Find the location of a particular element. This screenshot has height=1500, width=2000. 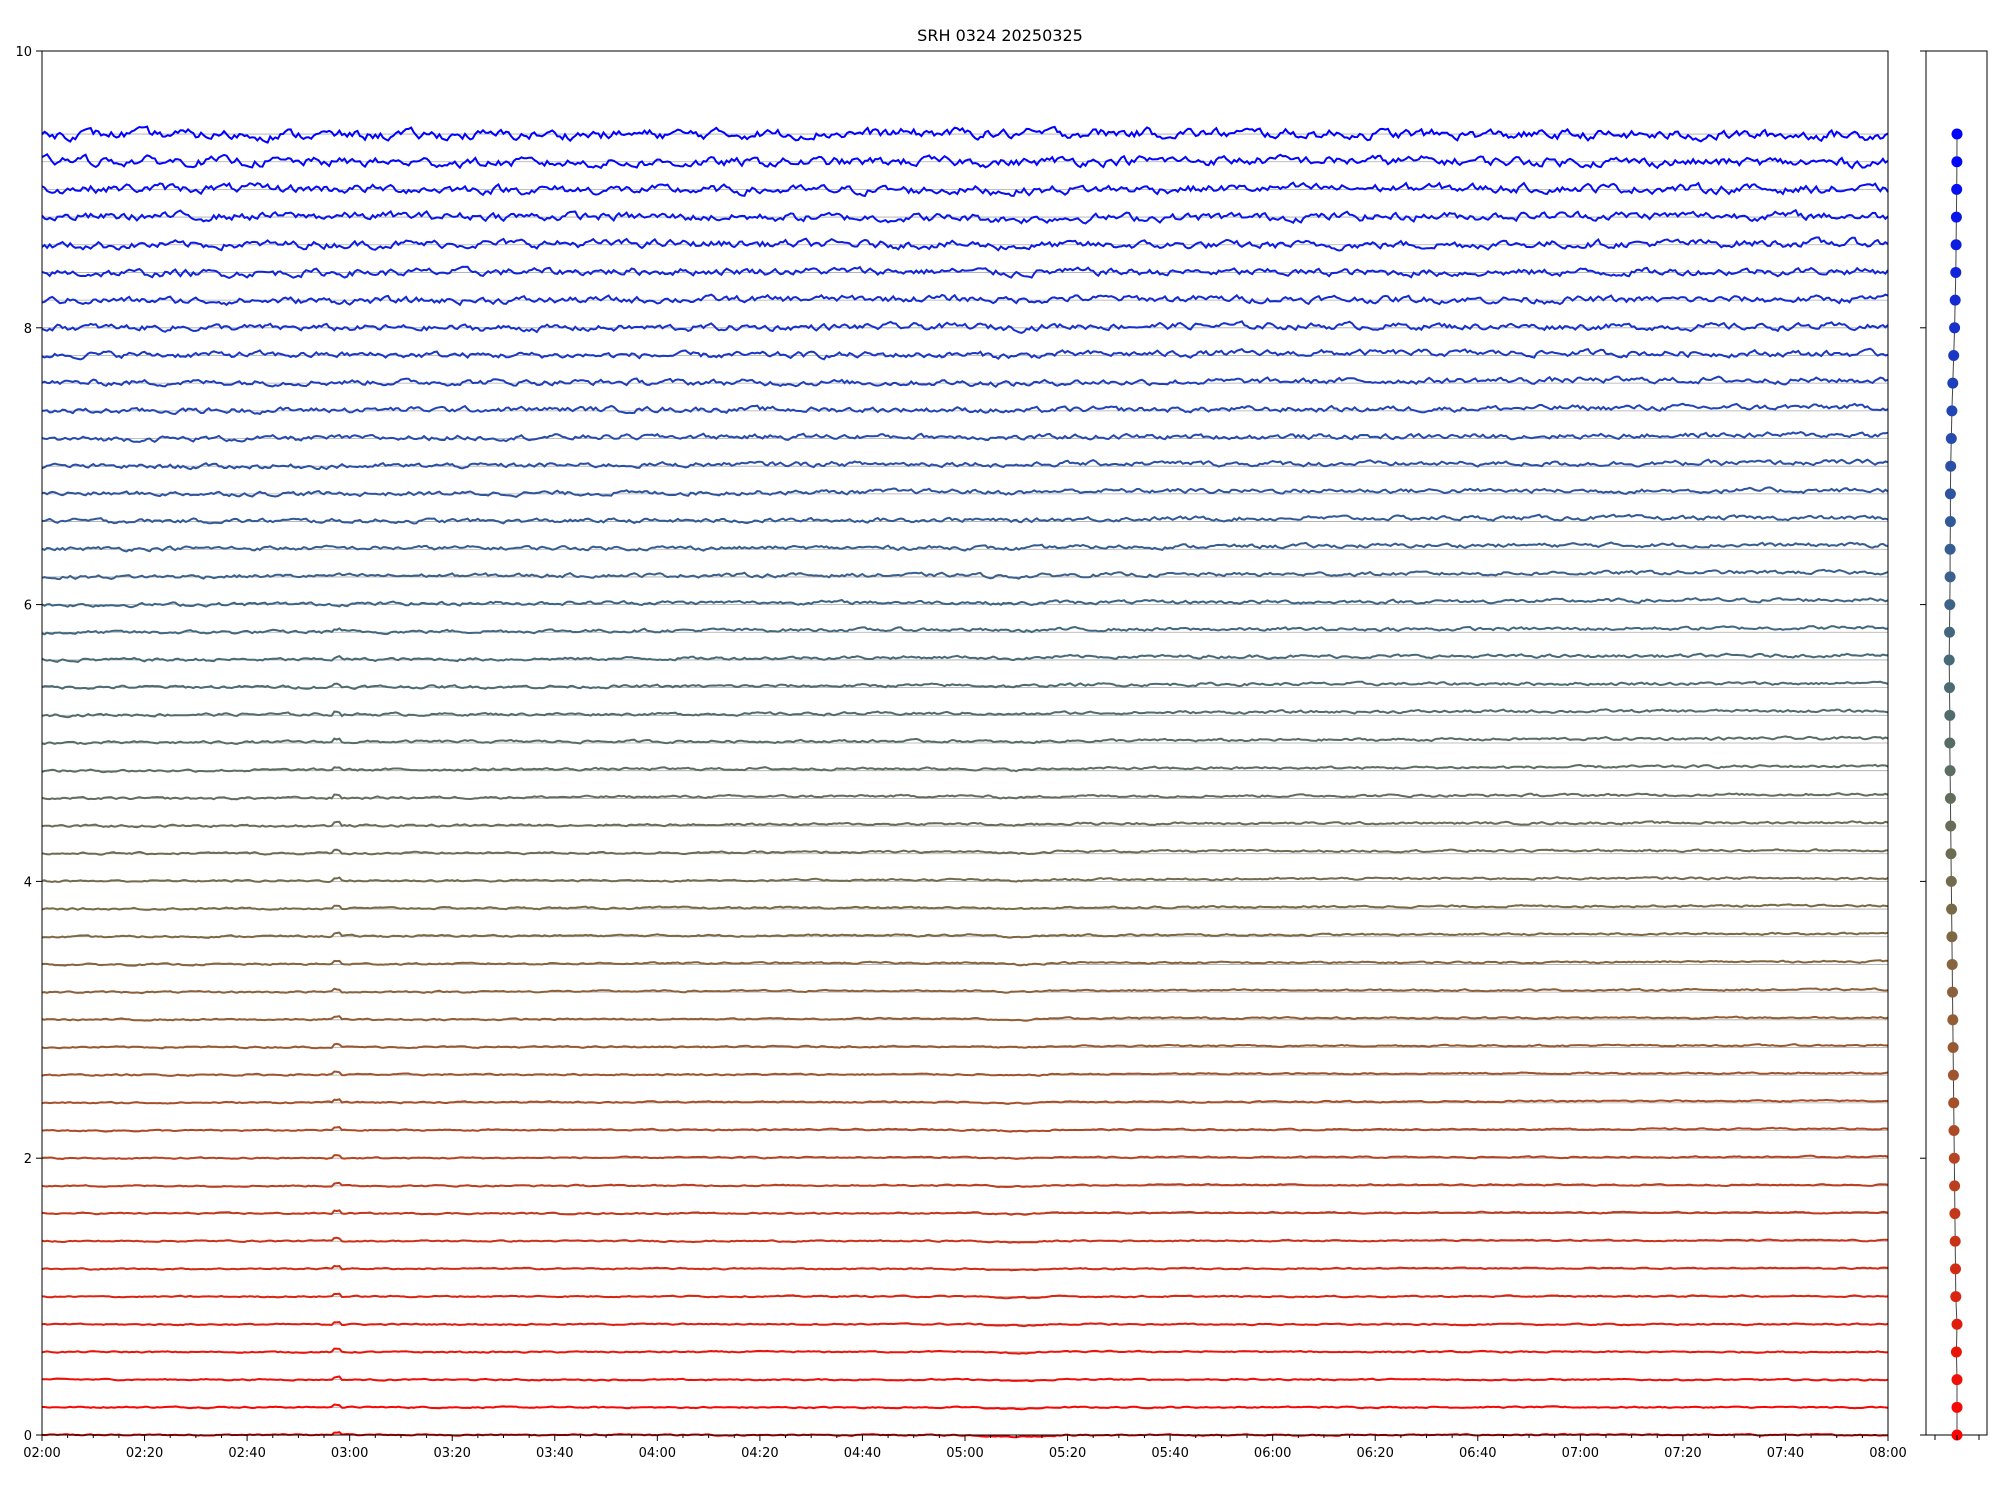

x-tick-label: 07:20 is located at coordinates (1682, 1453).